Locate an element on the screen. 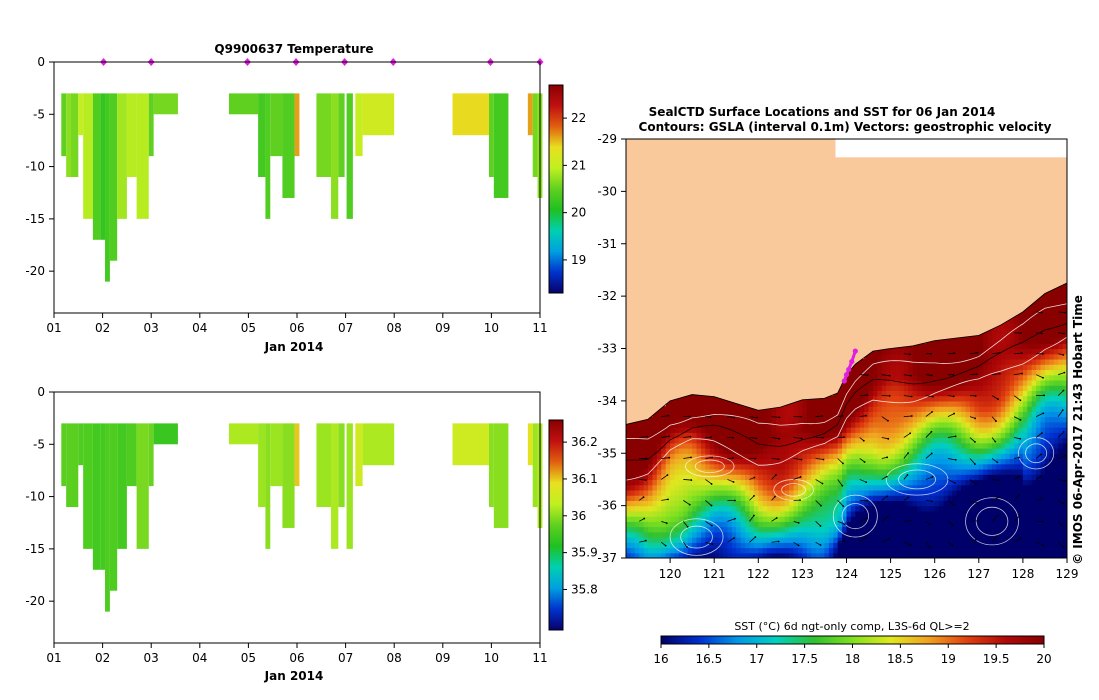 This screenshot has width=1099, height=700. no-data-region is located at coordinates (951, 148).